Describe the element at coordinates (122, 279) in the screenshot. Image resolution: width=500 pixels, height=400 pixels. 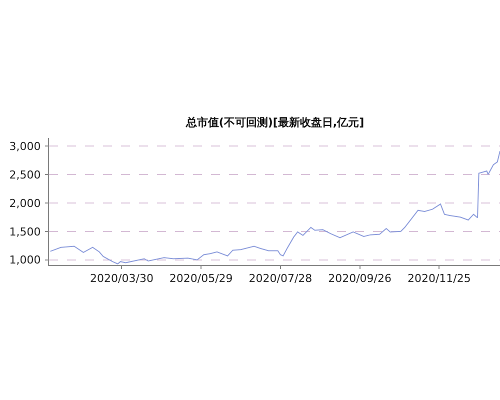
I see `x-tick-label: 2020/03/30` at that location.